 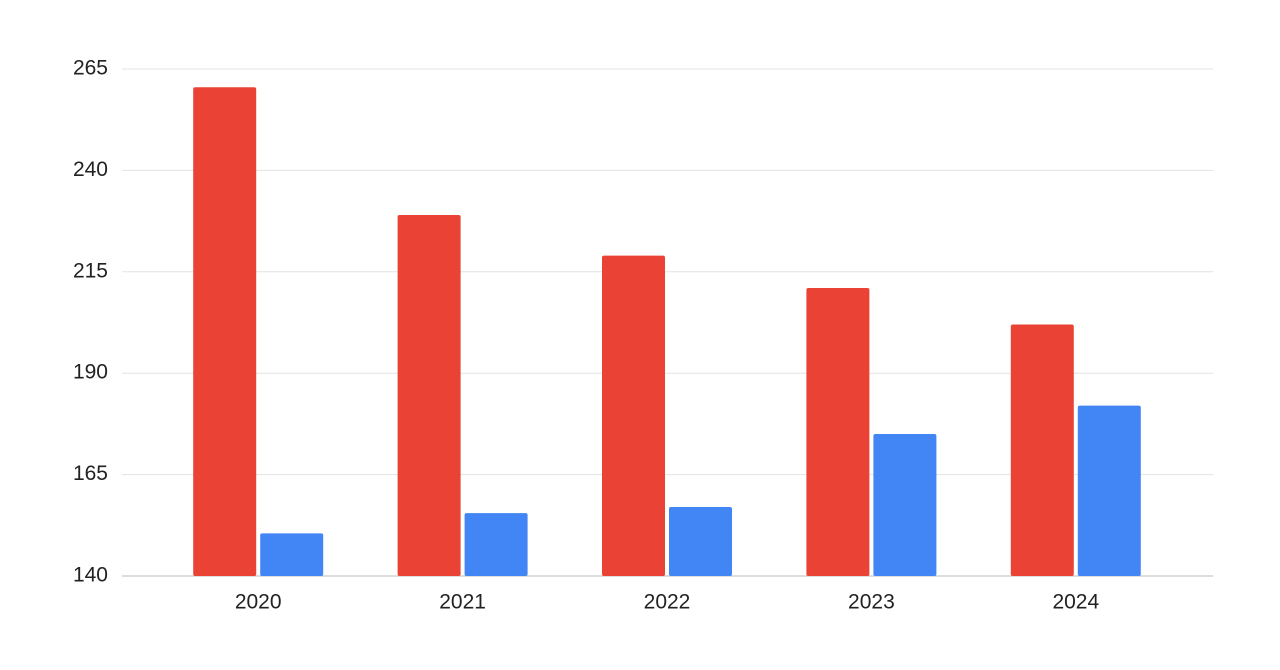 I want to click on y-tick-label: 140, so click(x=90, y=575).